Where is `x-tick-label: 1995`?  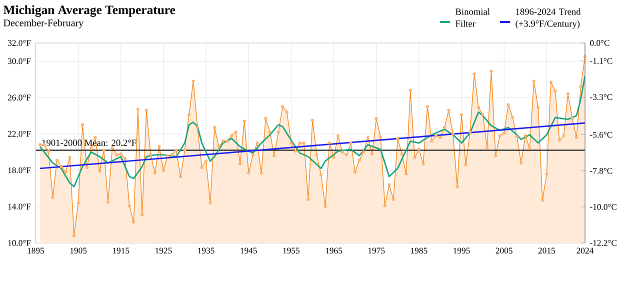
x-tick-label: 1995 is located at coordinates (462, 251).